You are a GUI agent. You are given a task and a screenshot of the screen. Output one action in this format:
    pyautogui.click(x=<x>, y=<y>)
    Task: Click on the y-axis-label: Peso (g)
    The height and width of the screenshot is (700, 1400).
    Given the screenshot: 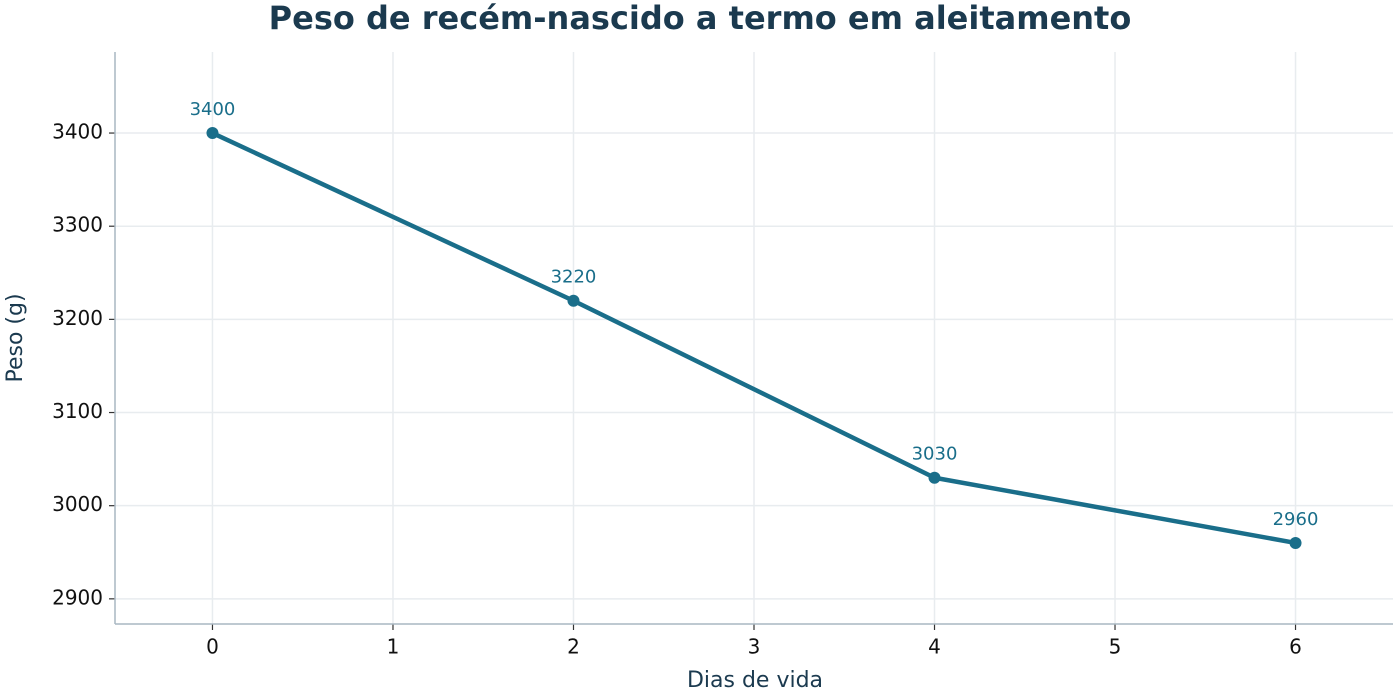 What is the action you would take?
    pyautogui.click(x=15, y=337)
    